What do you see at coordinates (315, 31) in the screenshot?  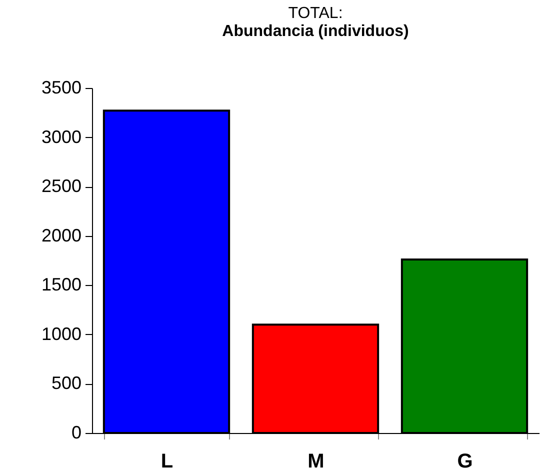 I see `chart-subtitle: Abundancia (individuos)` at bounding box center [315, 31].